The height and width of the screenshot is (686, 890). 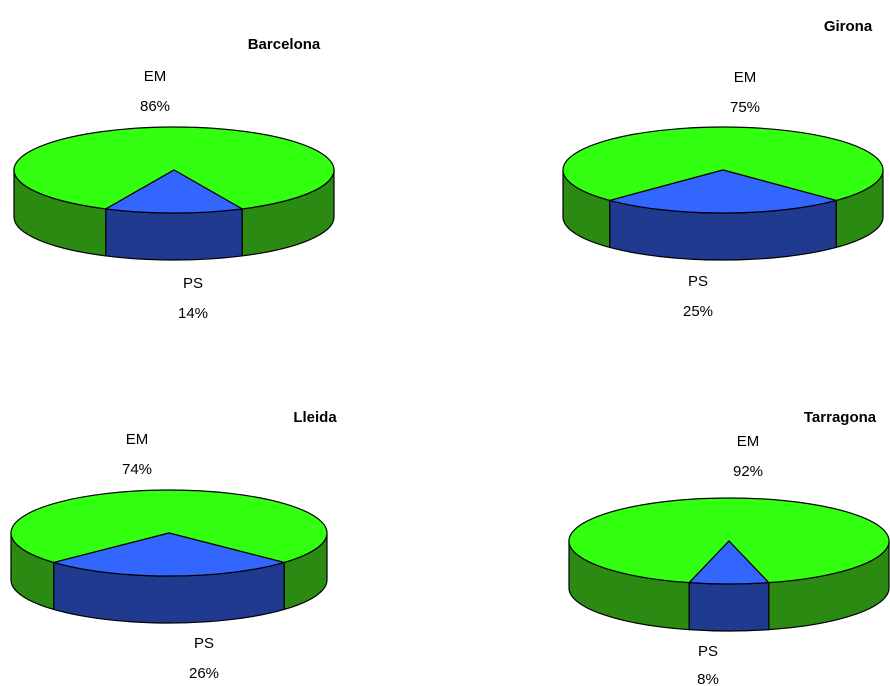 What do you see at coordinates (745, 107) in the screenshot?
I see `slice-value-em-girona: 75%` at bounding box center [745, 107].